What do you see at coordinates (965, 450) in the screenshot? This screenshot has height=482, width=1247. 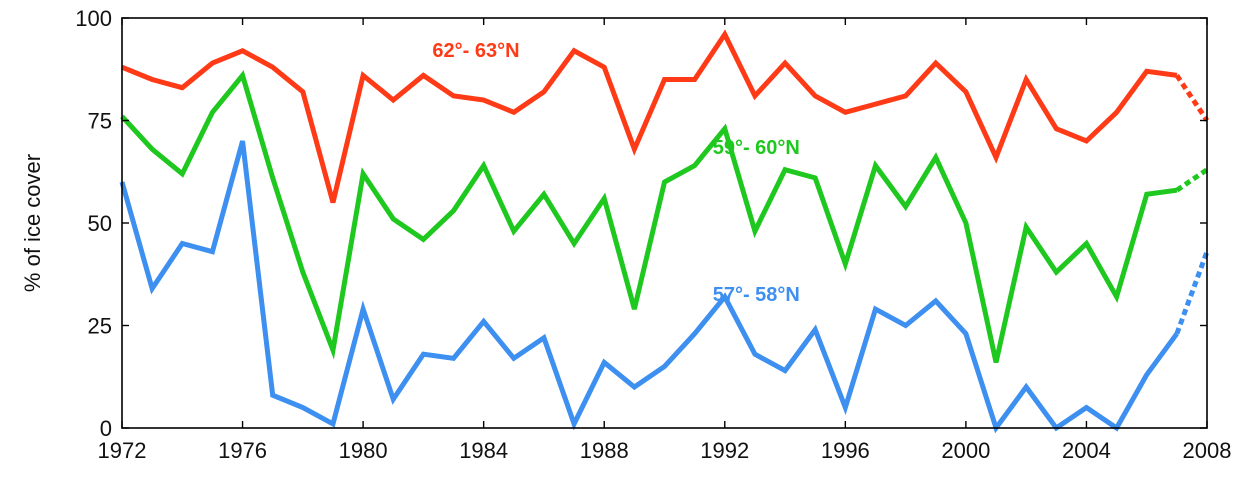 I see `x-tick-label: 2000` at bounding box center [965, 450].